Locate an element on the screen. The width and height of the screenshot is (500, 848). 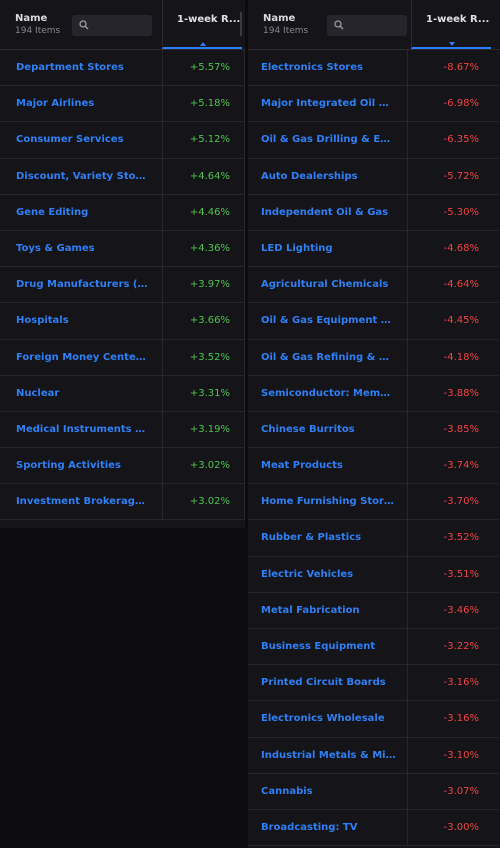
table-row: Investment Brokerage (... +3.02% is located at coordinates (122, 502).